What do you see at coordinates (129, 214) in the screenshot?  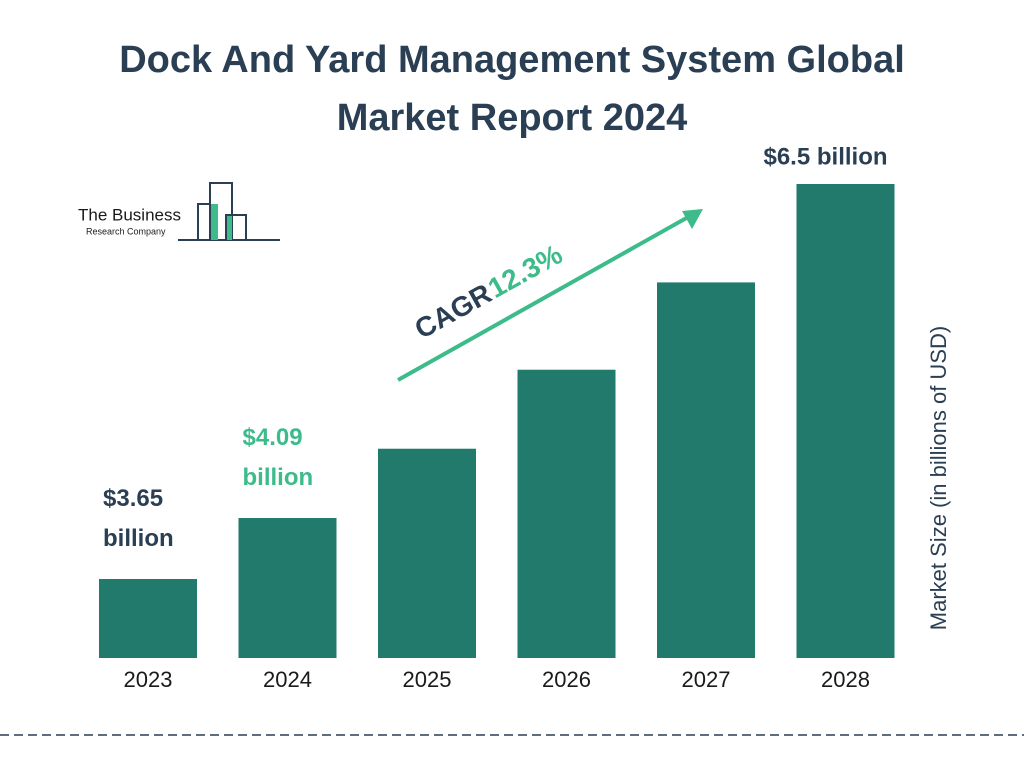 I see `logo-text: The Business` at bounding box center [129, 214].